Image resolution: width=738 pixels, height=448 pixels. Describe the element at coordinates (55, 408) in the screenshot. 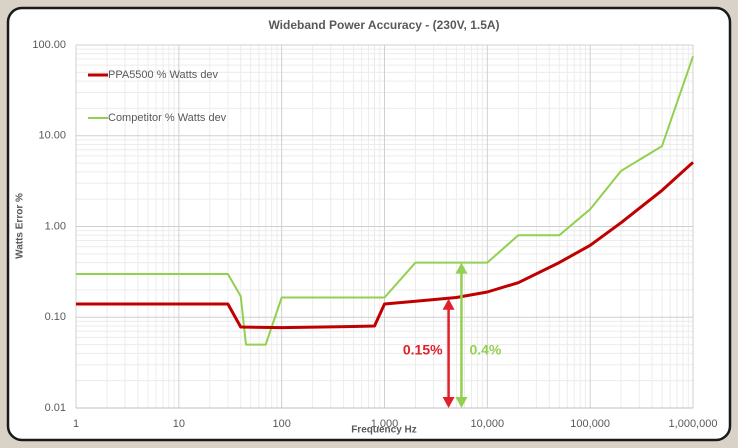

I see `y-tick-label: 0.01` at that location.